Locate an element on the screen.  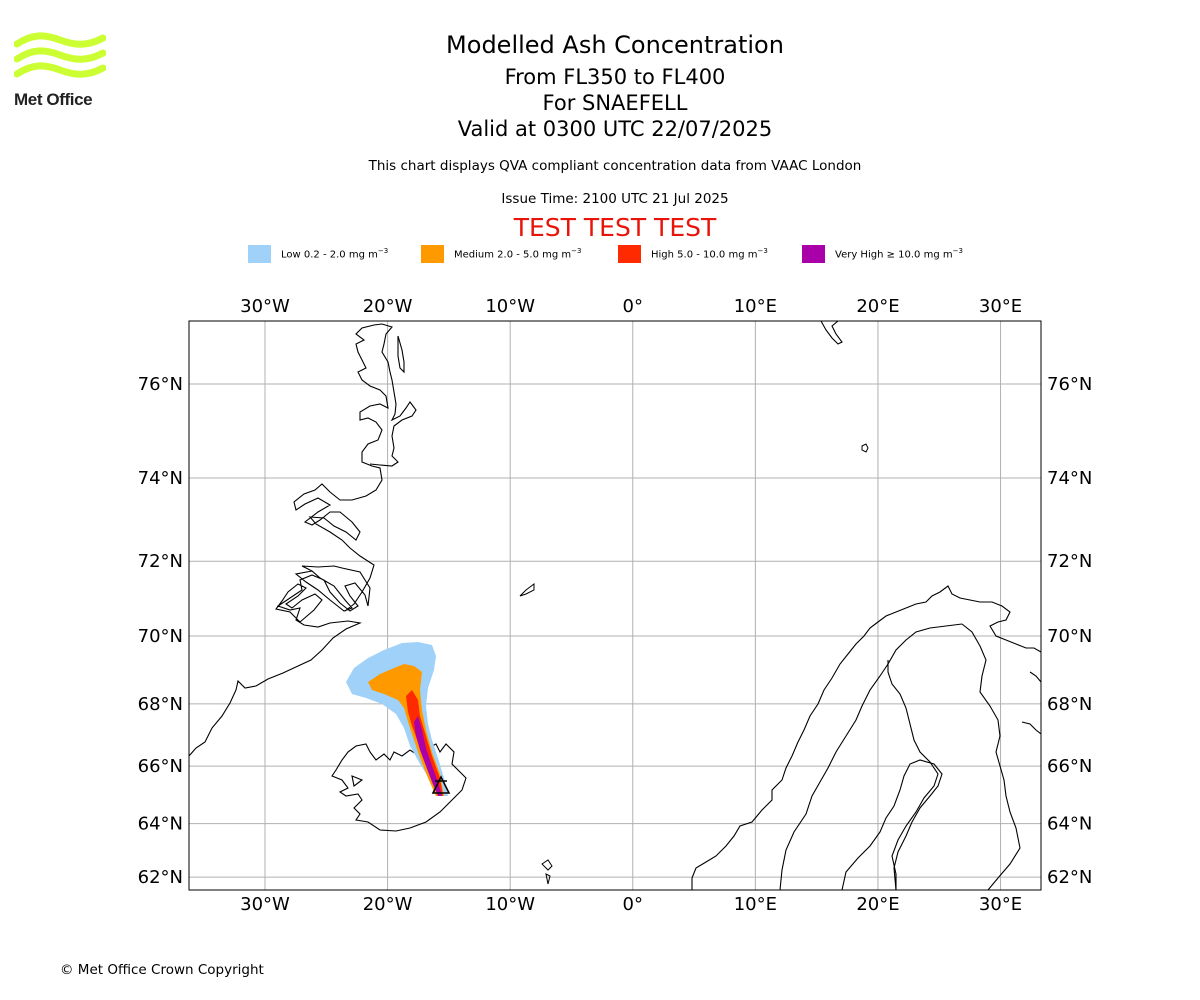
lat-tick-label-left: 76°N is located at coordinates (160, 384).